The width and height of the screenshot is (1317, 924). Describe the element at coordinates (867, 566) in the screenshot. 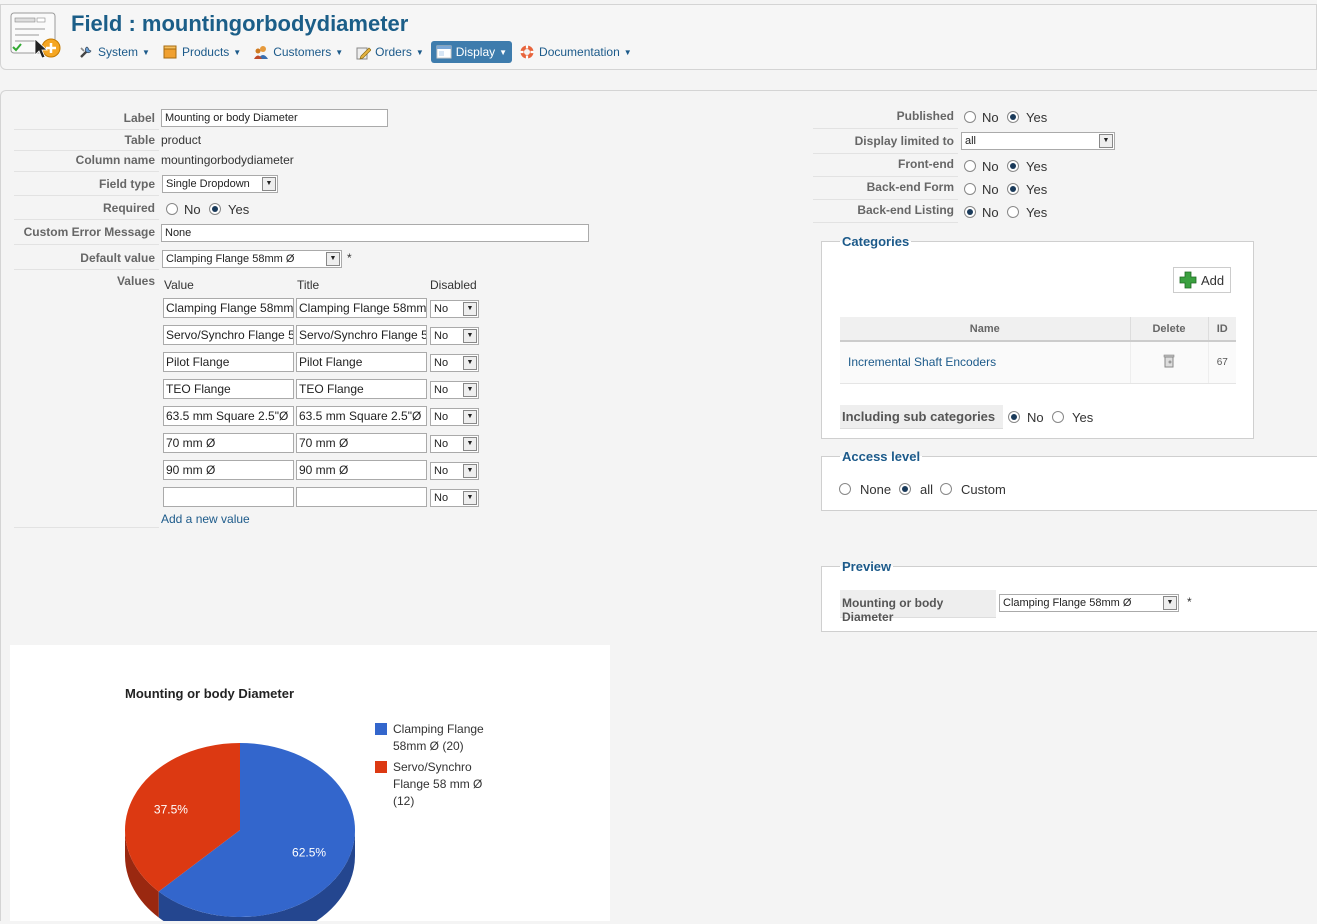

I see `preview-legend: Preview` at that location.